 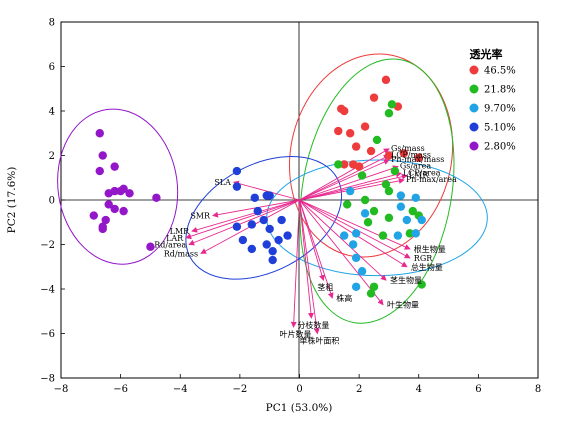 What do you see at coordinates (500, 147) in the screenshot?
I see `legend-label: 2.80%` at bounding box center [500, 147].